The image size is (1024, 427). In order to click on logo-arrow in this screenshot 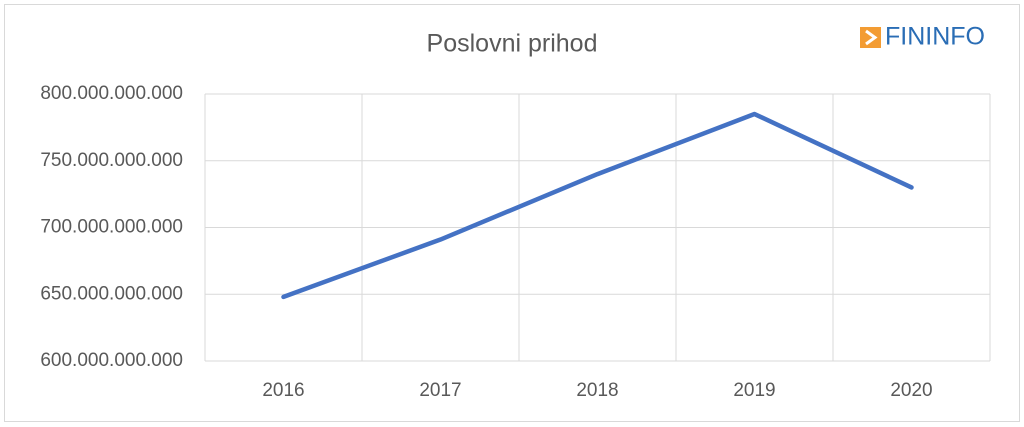, I will do `click(871, 37)`.